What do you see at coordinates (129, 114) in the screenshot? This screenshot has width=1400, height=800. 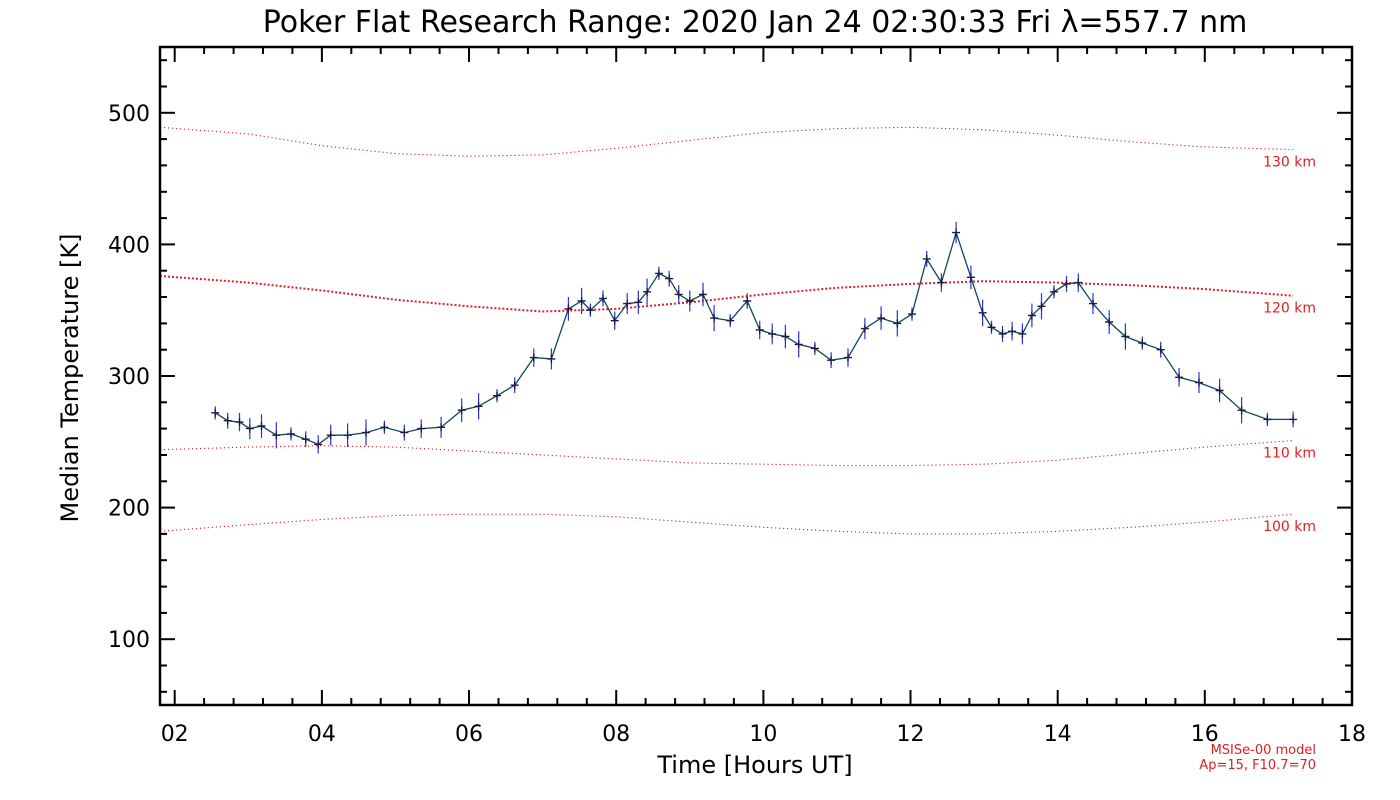 I see `y-tick-label: 500` at bounding box center [129, 114].